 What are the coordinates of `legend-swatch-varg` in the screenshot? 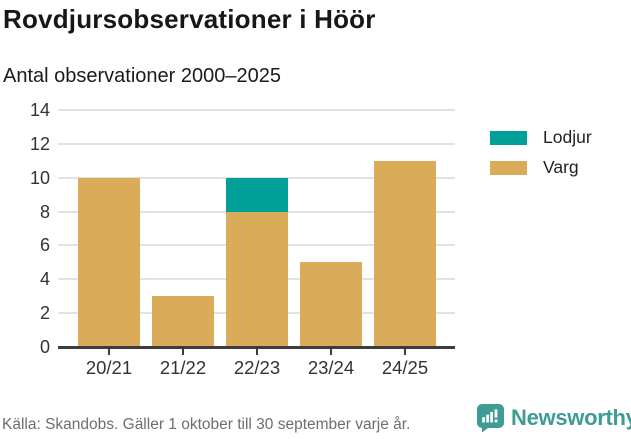 It's located at (508, 167).